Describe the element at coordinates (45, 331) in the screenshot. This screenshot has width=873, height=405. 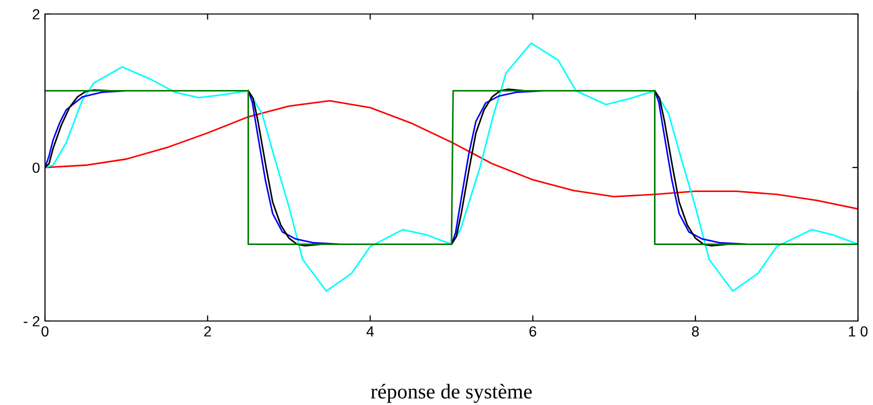
I see `x-tick-label: 0` at that location.